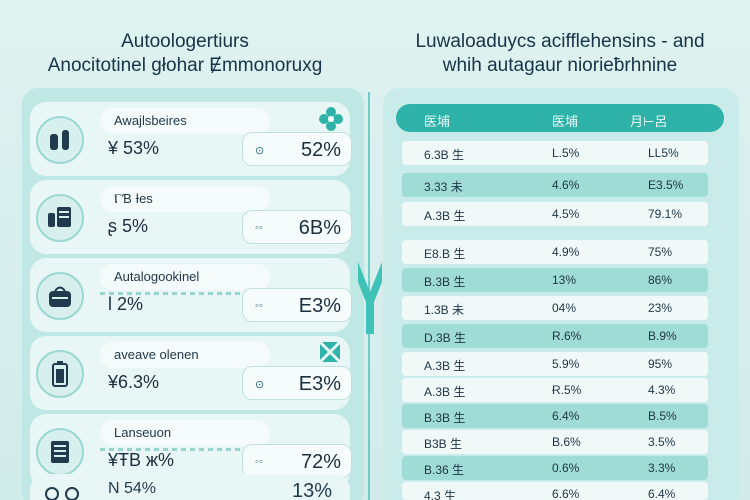  What do you see at coordinates (134, 382) in the screenshot?
I see `item-value: ¥6.3%` at bounding box center [134, 382].